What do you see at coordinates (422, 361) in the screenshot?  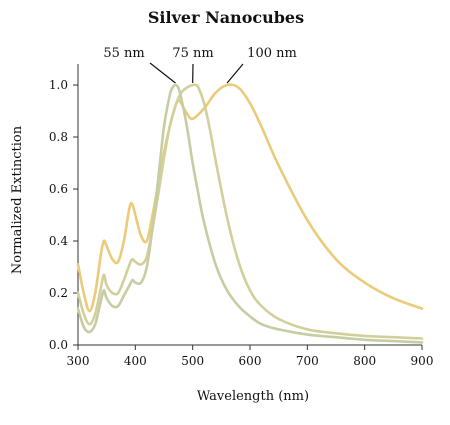 I see `x-tick-label: 900` at bounding box center [422, 361].